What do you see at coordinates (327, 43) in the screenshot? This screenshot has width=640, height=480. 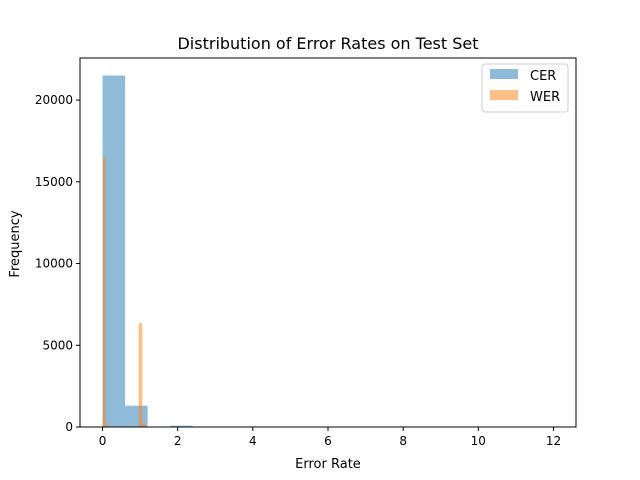 I see `chart-title: Distribution of Error Rates on Test Set` at bounding box center [327, 43].